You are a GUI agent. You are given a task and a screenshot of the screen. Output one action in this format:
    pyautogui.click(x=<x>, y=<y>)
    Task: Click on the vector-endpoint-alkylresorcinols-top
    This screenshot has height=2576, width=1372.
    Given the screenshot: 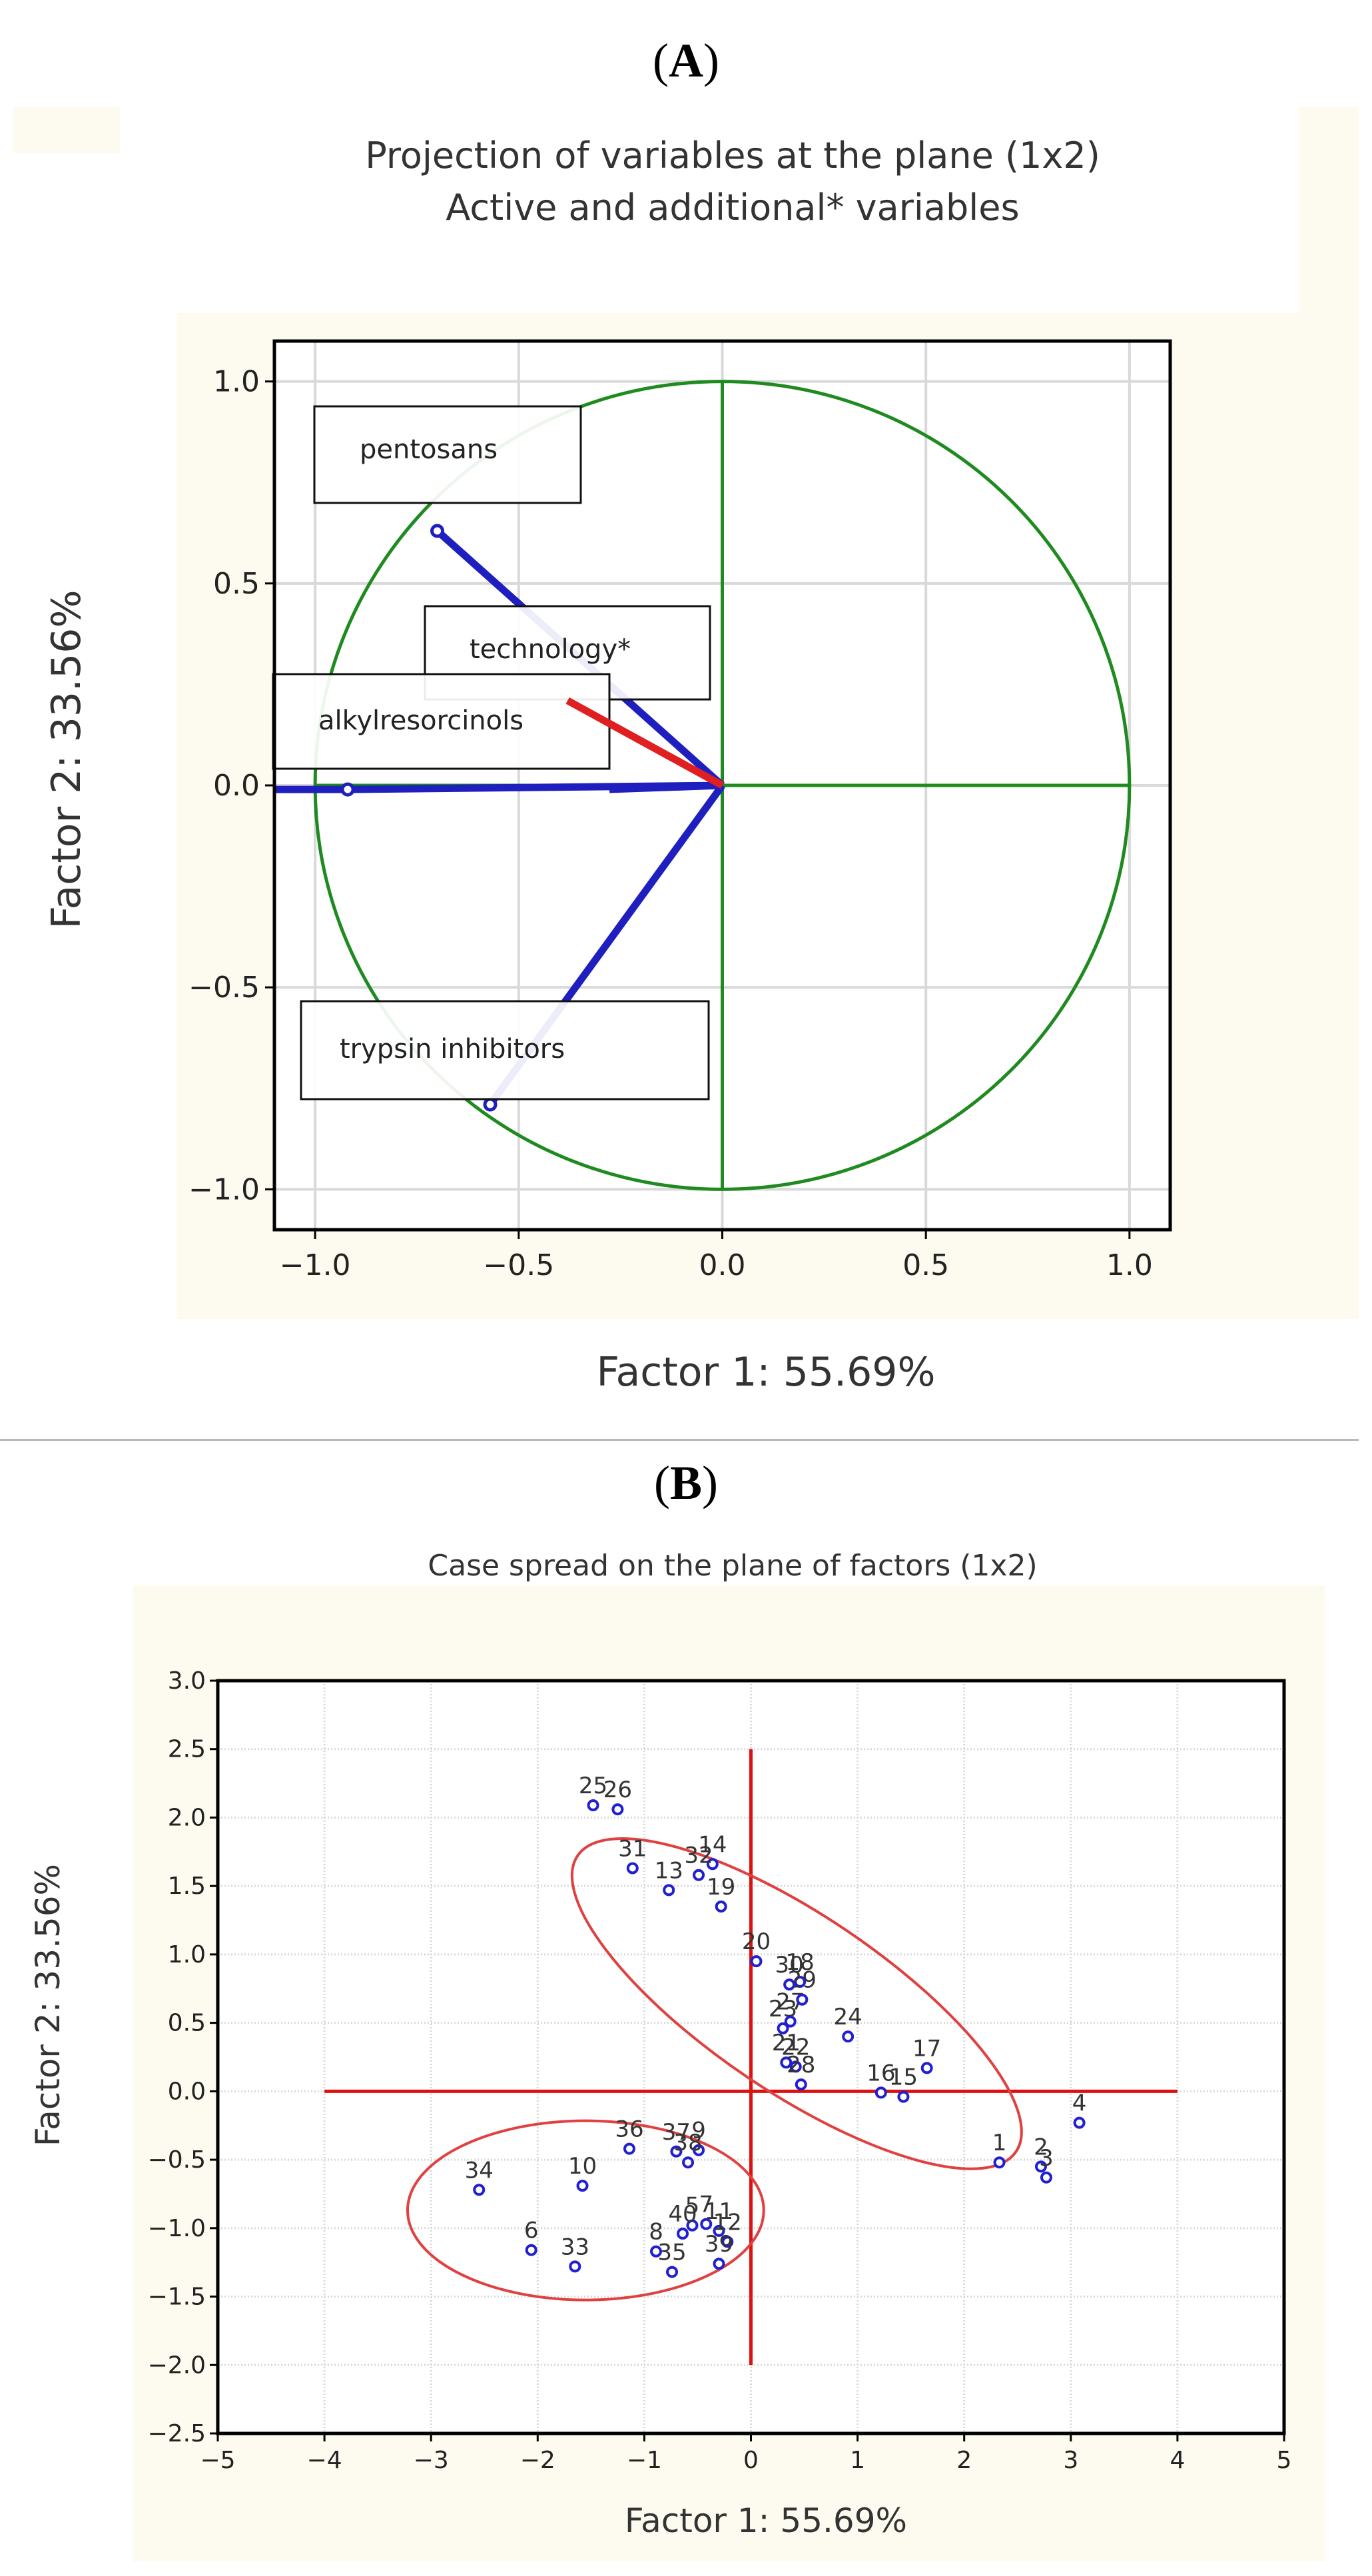 What is the action you would take?
    pyautogui.click(x=347, y=790)
    